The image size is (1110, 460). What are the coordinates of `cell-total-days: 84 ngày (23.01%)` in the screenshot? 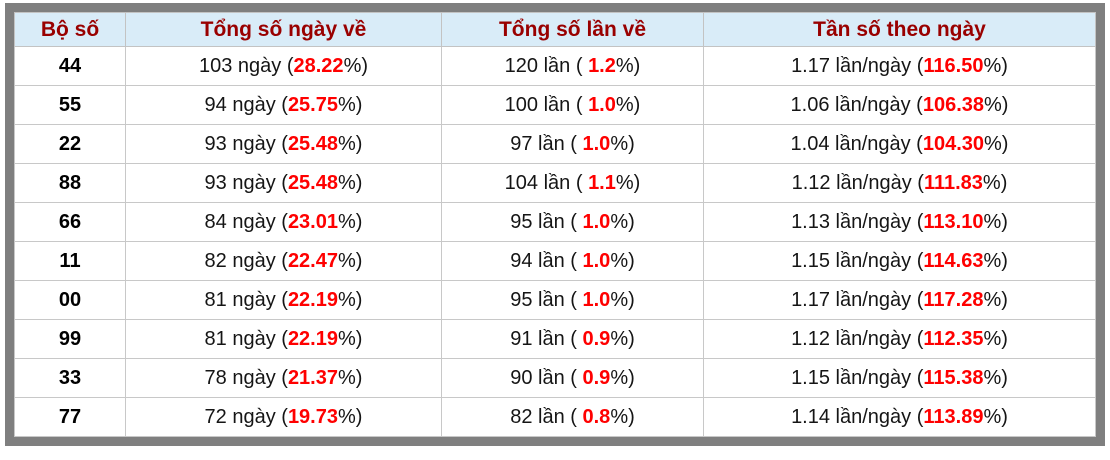 It's located at (283, 222).